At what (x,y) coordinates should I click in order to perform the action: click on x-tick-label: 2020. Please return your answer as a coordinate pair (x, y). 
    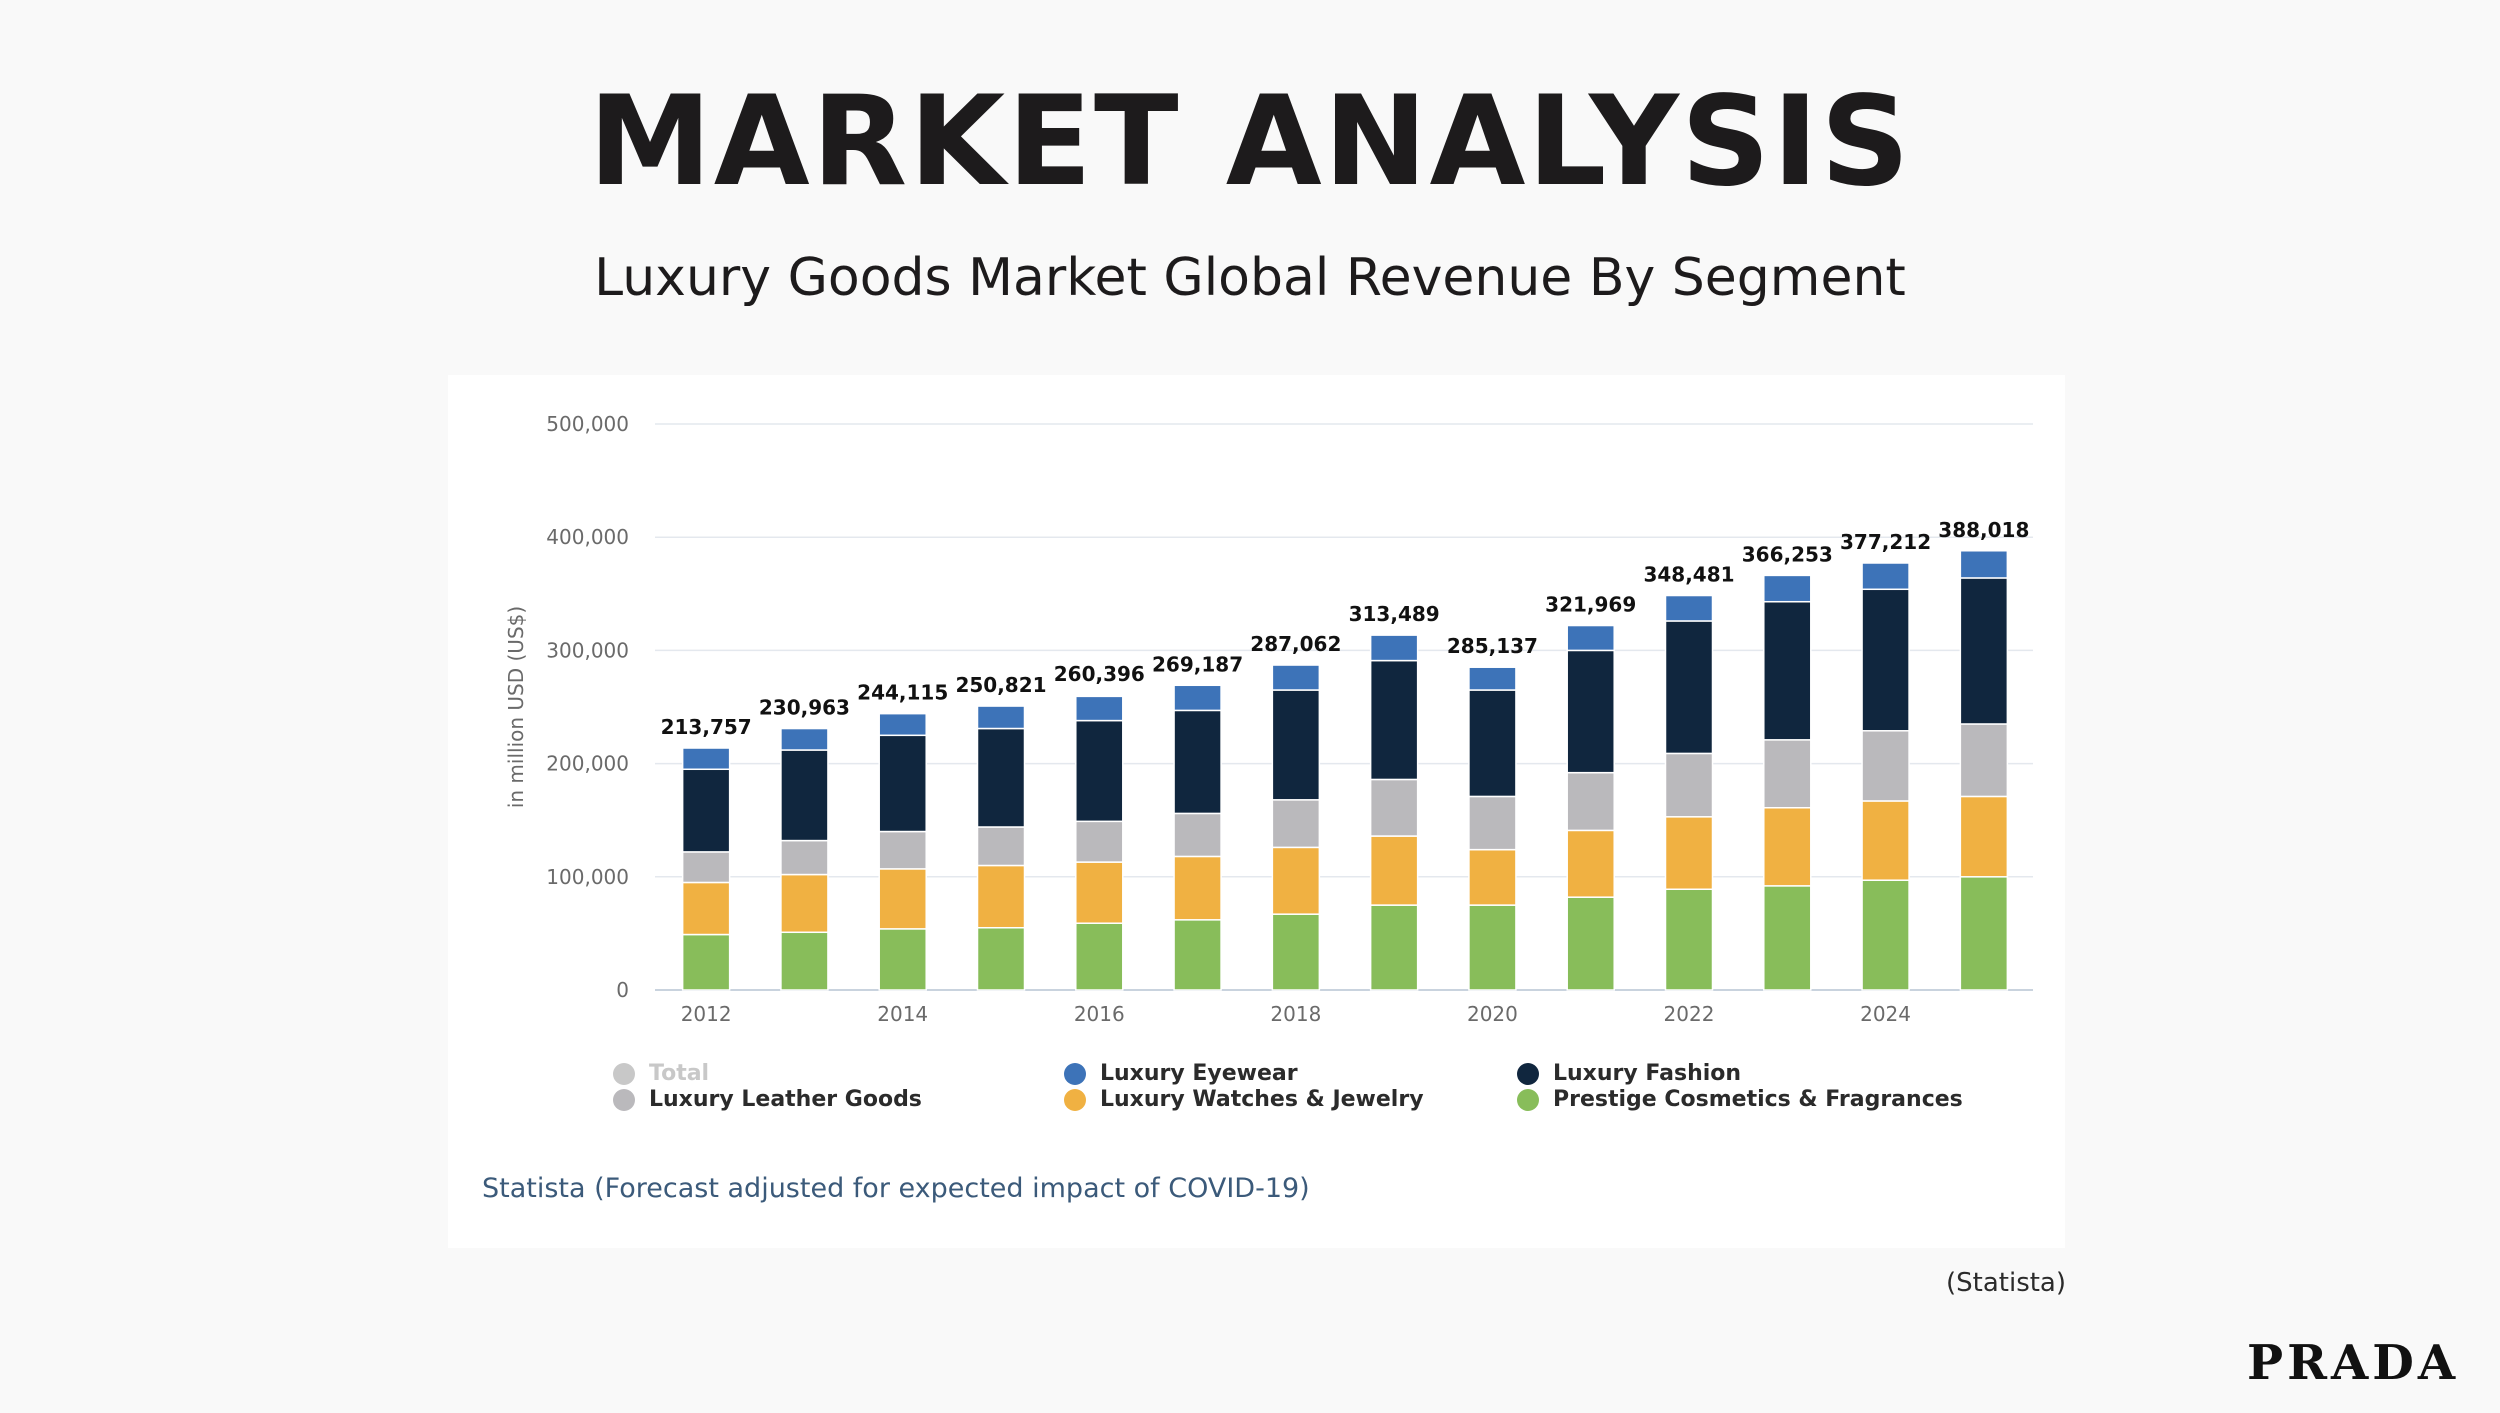
    Looking at the image, I should click on (1492, 1014).